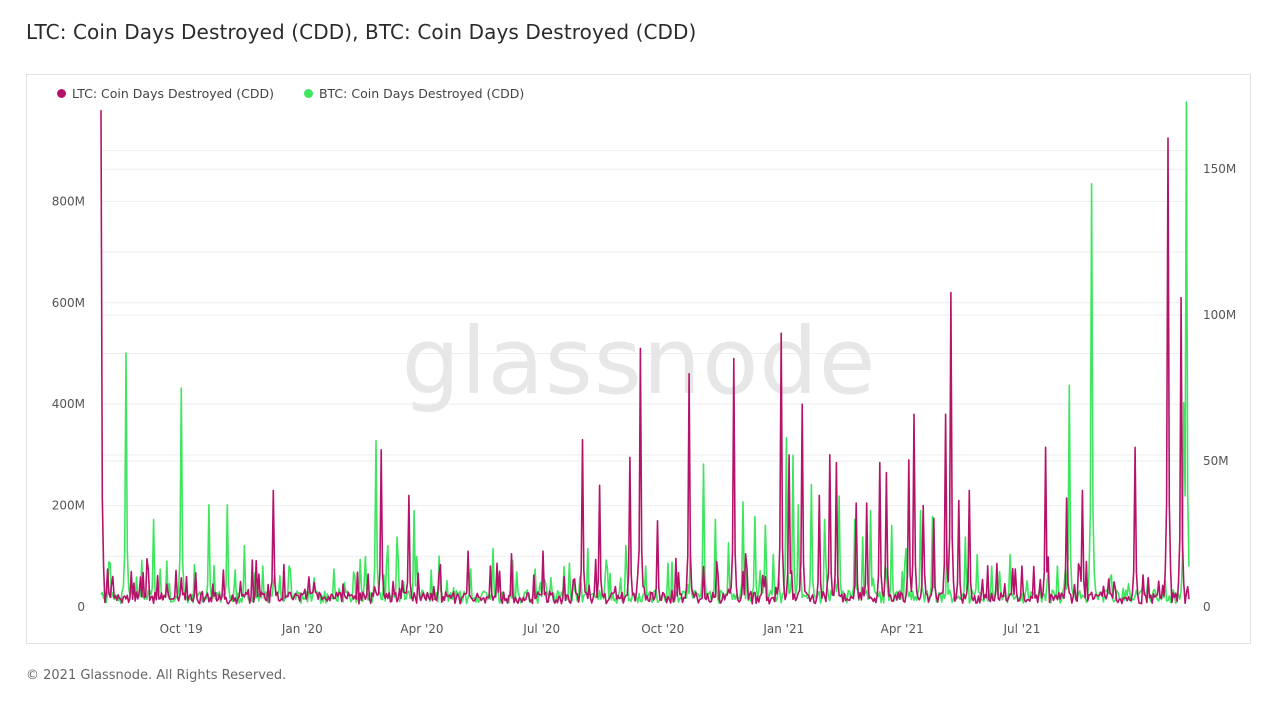 This screenshot has height=703, width=1275. Describe the element at coordinates (181, 629) in the screenshot. I see `x-tick-label: Oct '19` at that location.